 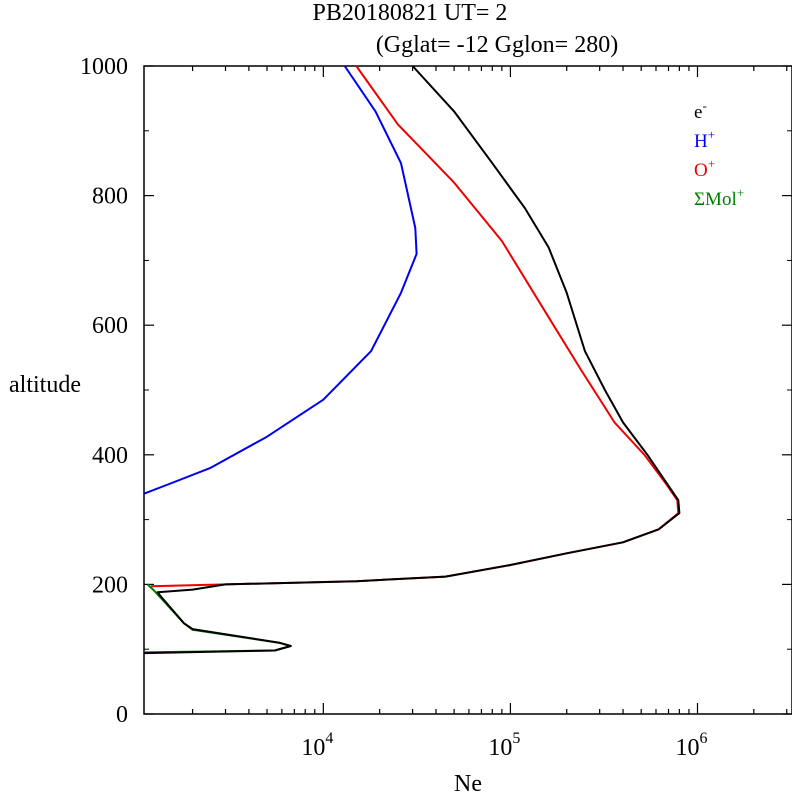 I want to click on legend-entry: ΣMol+, so click(x=719, y=197).